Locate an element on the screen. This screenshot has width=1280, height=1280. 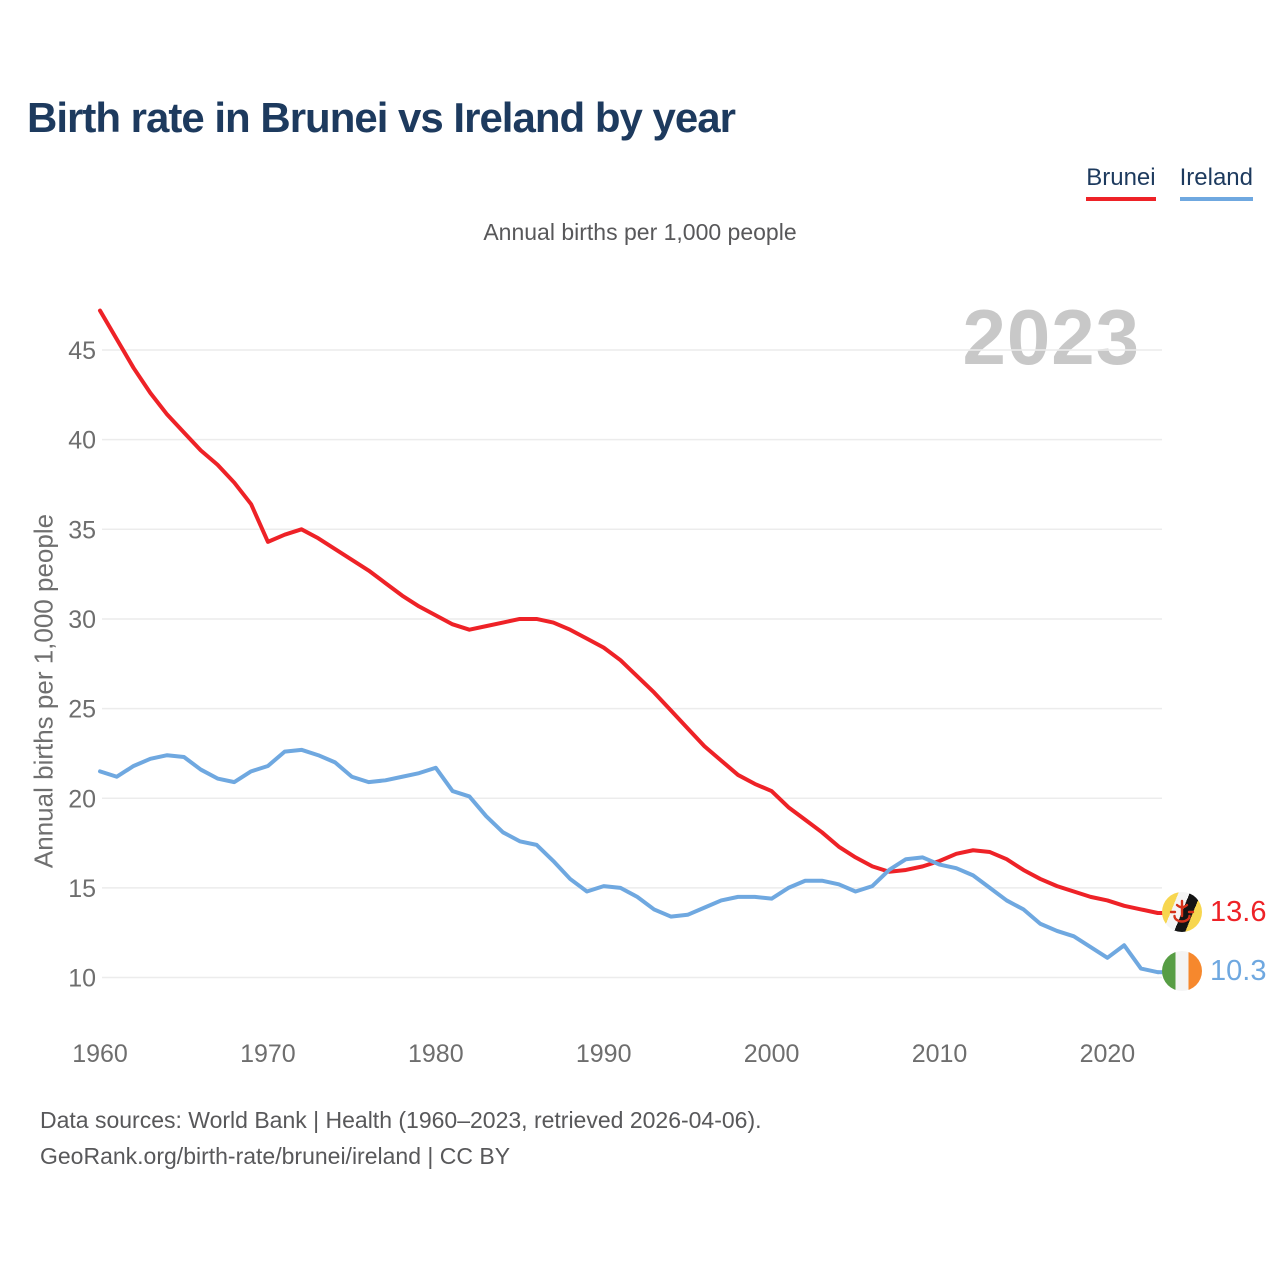
svg-text: 40 is located at coordinates (82, 441).